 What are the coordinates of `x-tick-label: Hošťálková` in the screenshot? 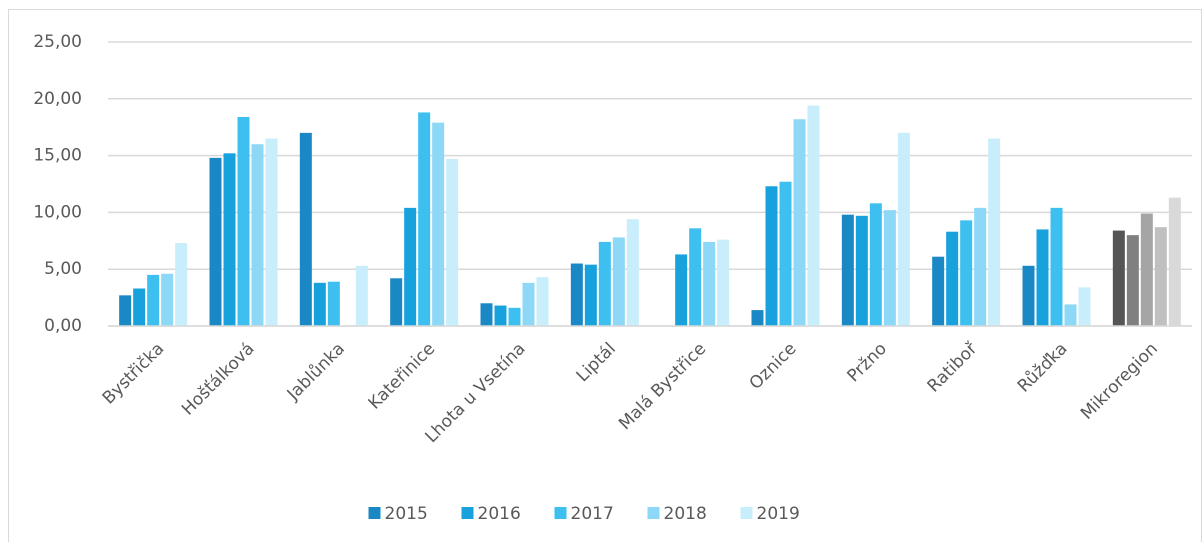 It's located at (218, 379).